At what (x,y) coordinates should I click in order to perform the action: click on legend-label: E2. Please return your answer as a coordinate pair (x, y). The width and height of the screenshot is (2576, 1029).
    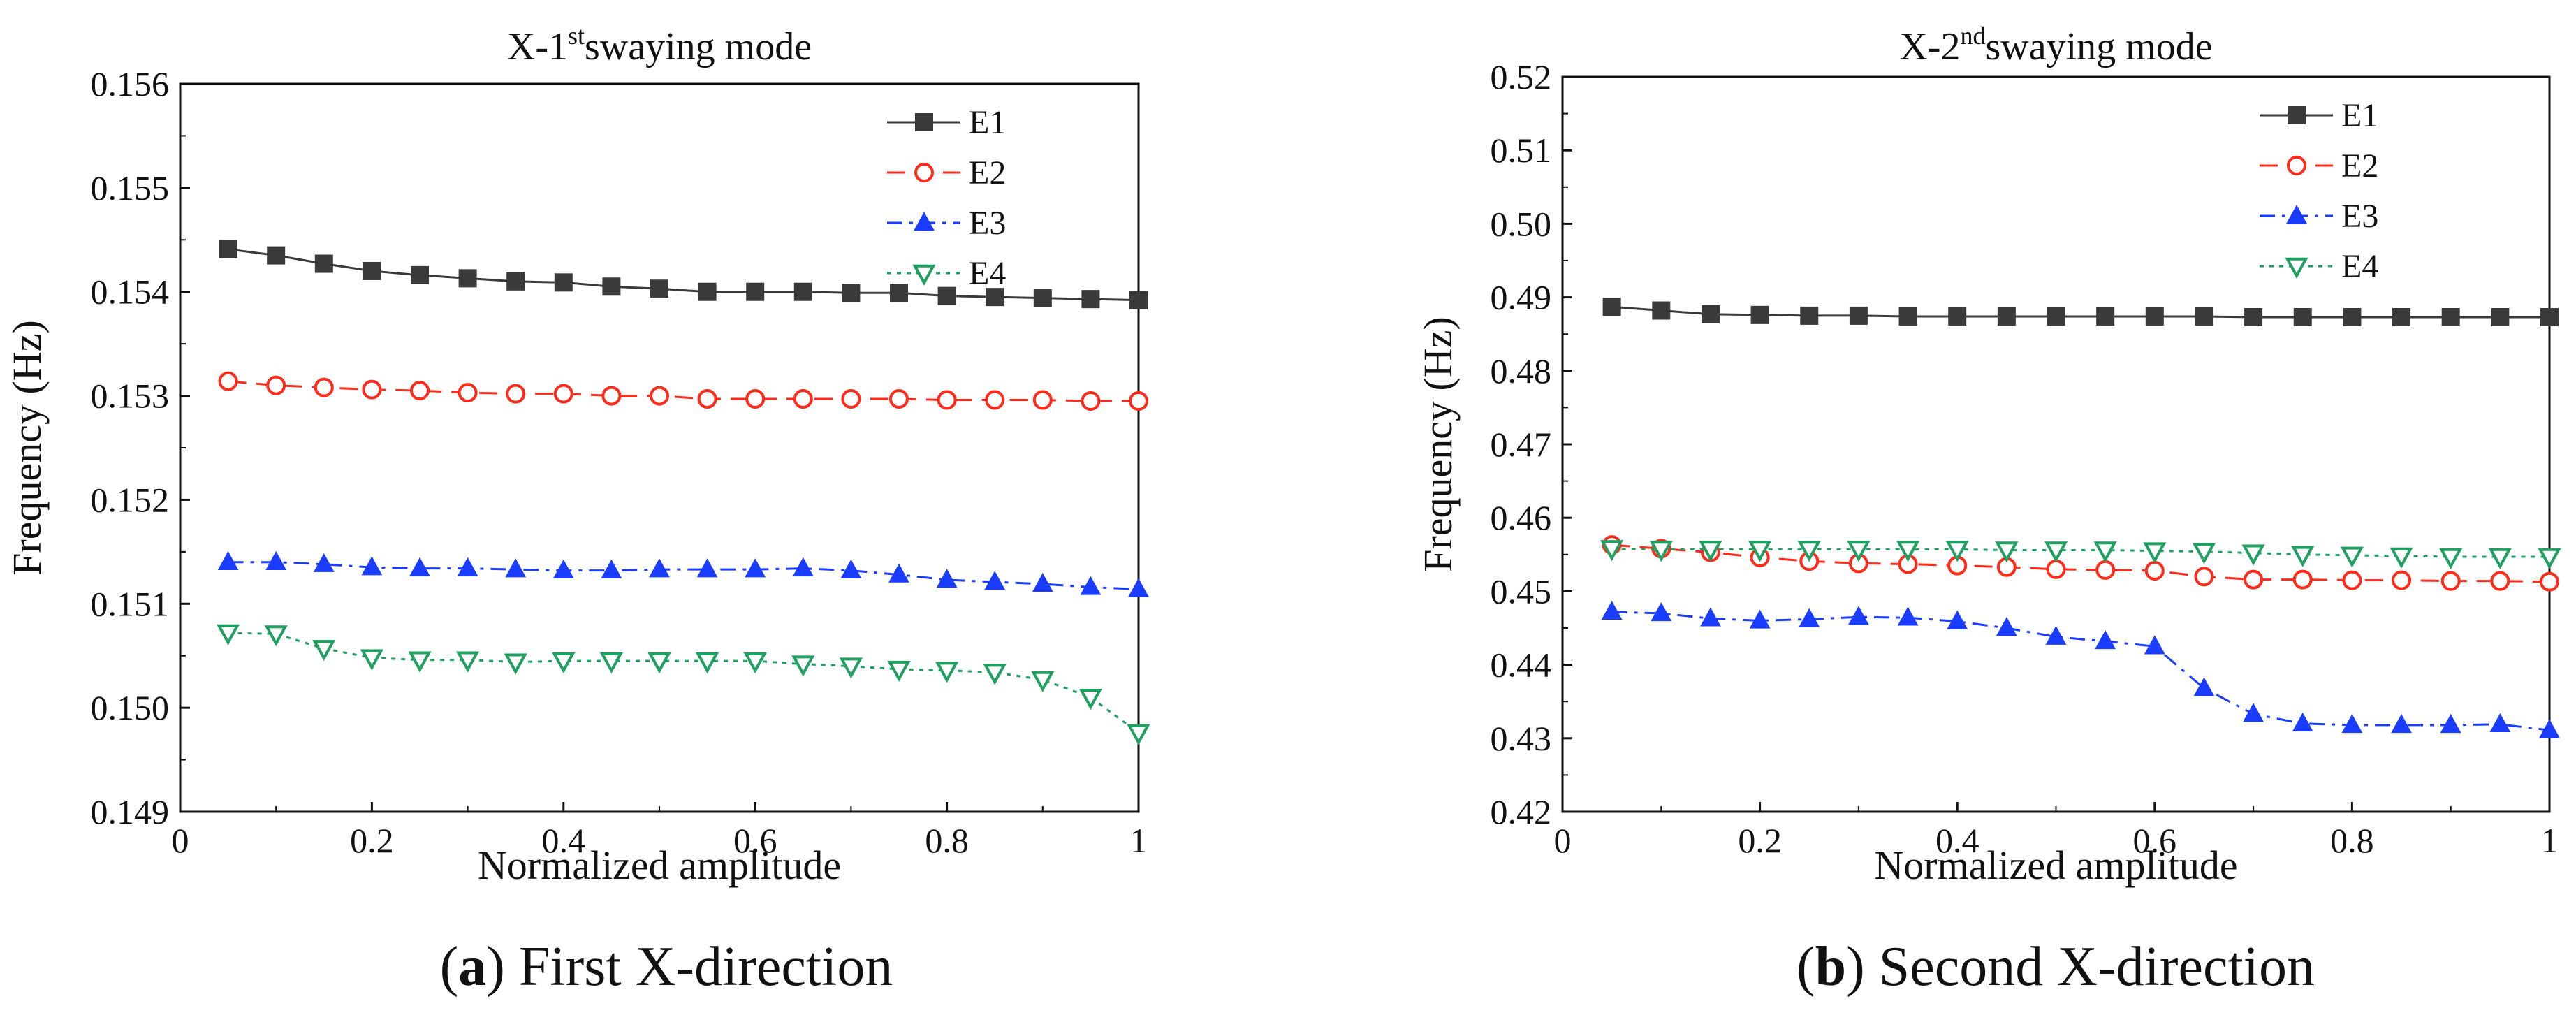
    Looking at the image, I should click on (2359, 165).